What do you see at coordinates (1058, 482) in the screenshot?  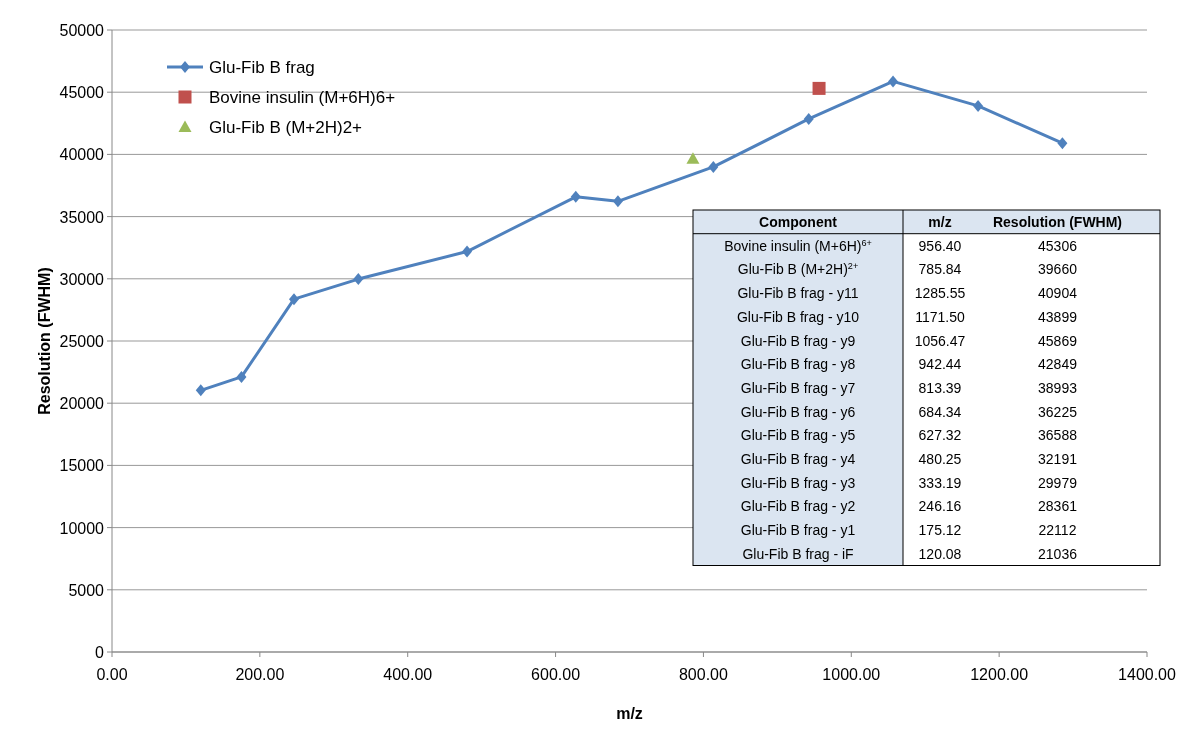 I see `annotation: 29979` at bounding box center [1058, 482].